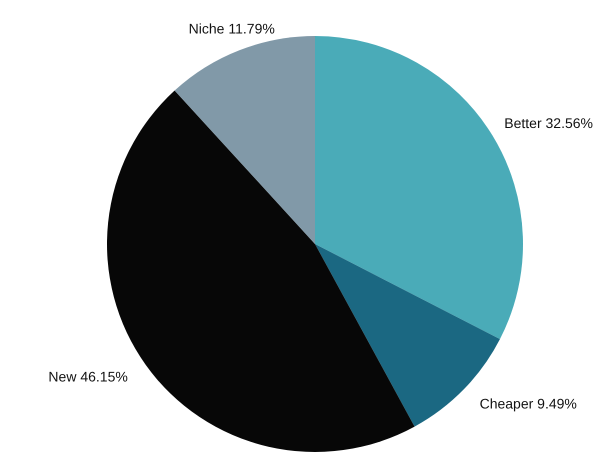  Describe the element at coordinates (528, 404) in the screenshot. I see `slice-label: Cheaper 9.49%` at that location.